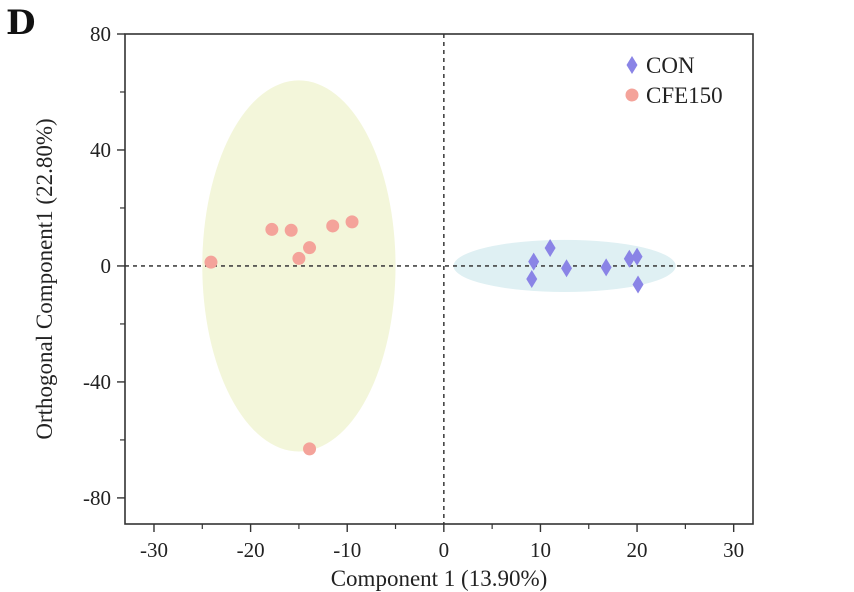 Image resolution: width=854 pixels, height=592 pixels. What do you see at coordinates (670, 65) in the screenshot?
I see `legend-label-con: CON` at bounding box center [670, 65].